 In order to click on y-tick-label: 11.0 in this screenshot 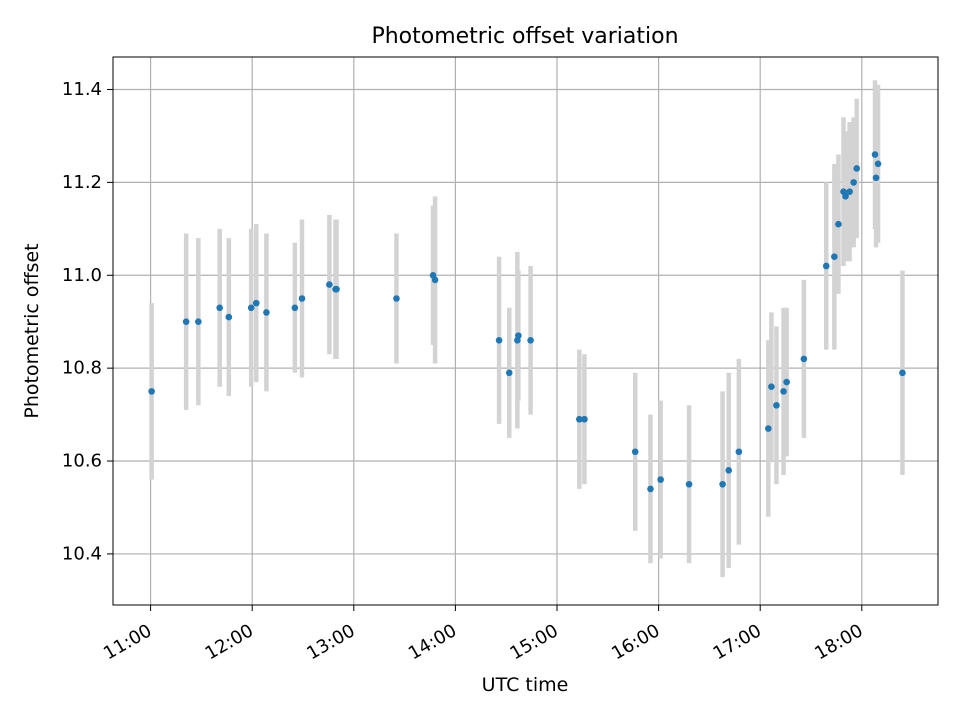, I will do `click(82, 275)`.